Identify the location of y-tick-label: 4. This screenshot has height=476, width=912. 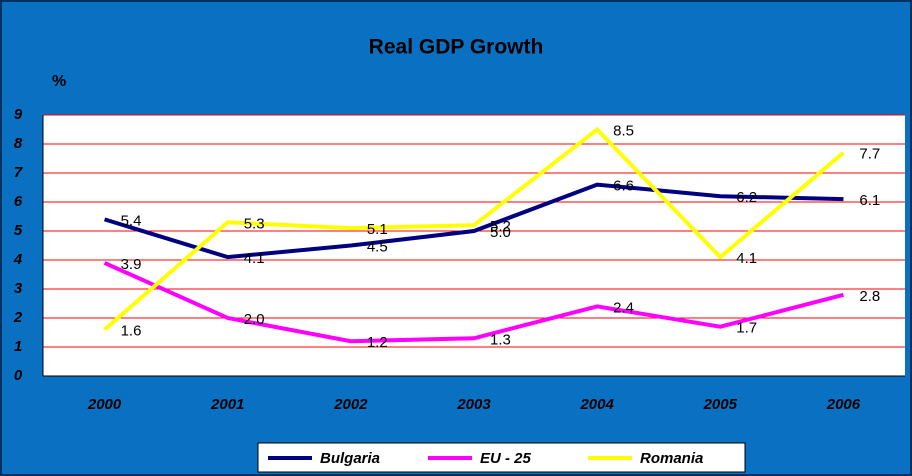
(18, 259).